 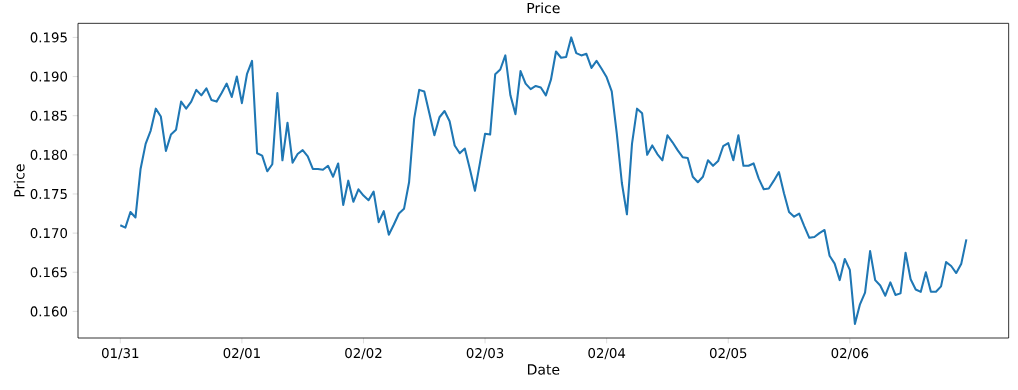 What do you see at coordinates (543, 369) in the screenshot?
I see `x-axis-title: Date` at bounding box center [543, 369].